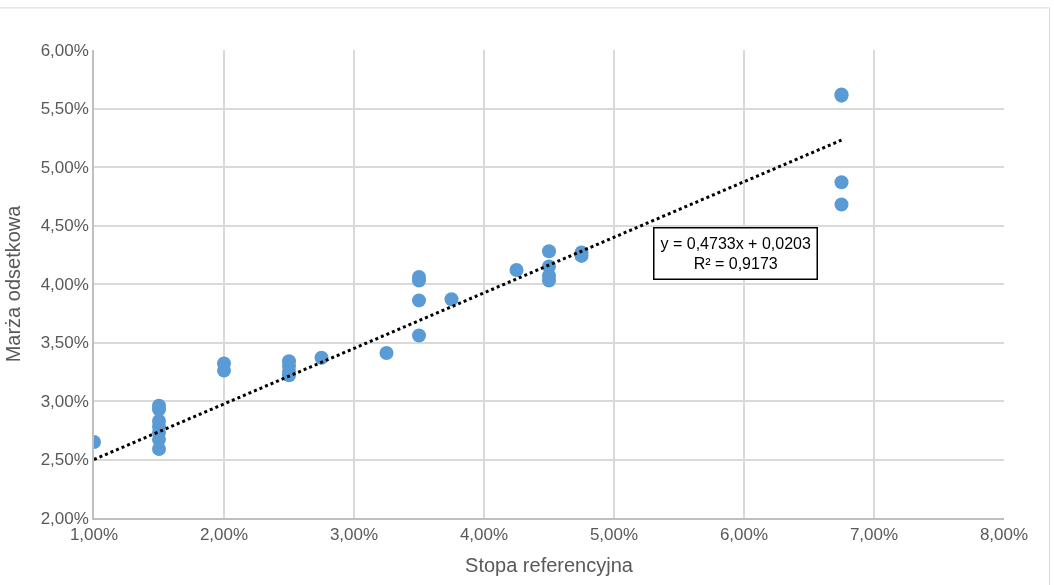  Describe the element at coordinates (64, 226) in the screenshot. I see `y-tick-label: 4,50%` at that location.